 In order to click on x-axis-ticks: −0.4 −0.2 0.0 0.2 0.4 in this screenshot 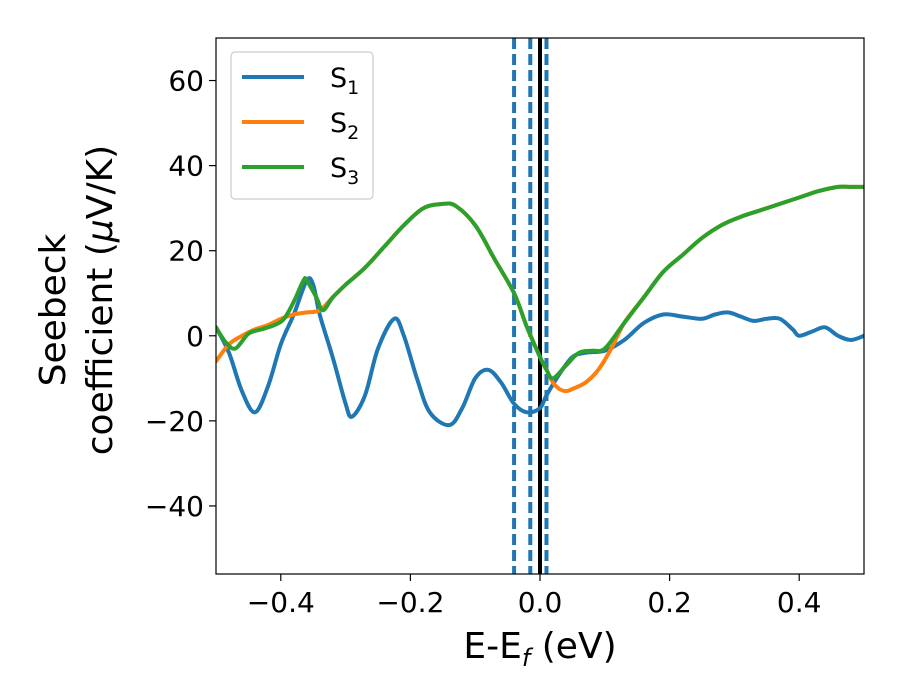, I will do `click(534, 596)`.